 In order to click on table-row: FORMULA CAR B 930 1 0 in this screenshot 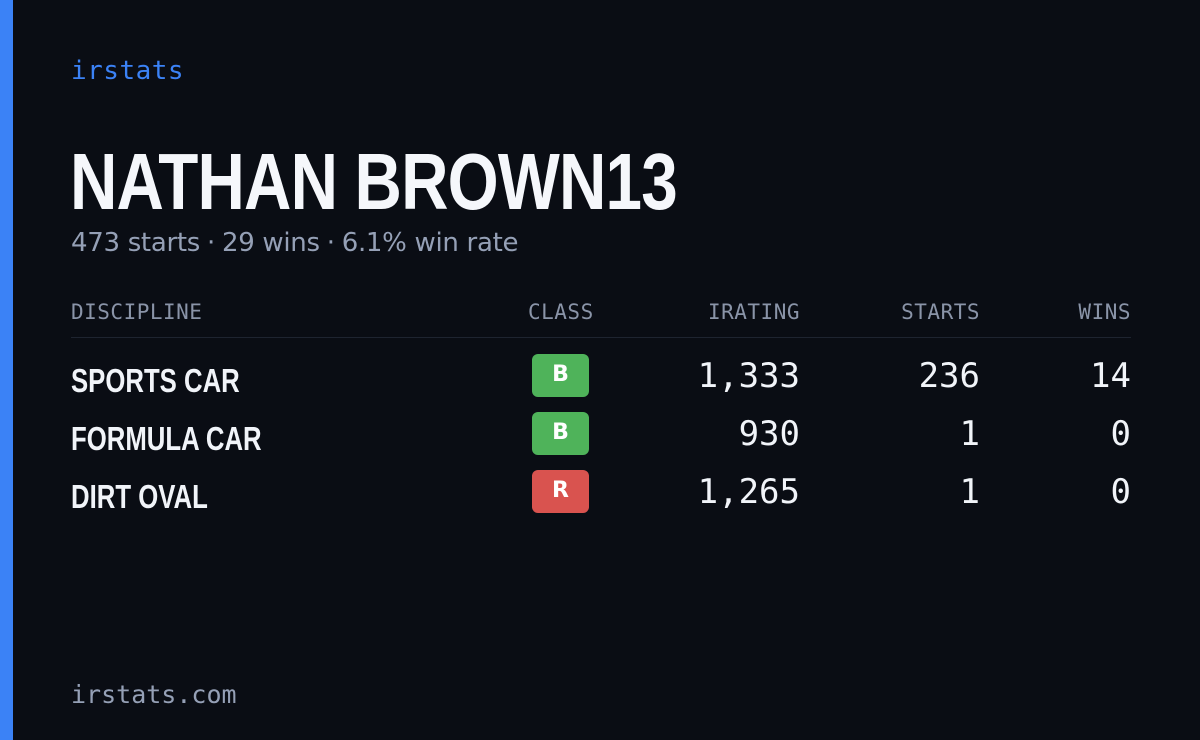, I will do `click(601, 441)`.